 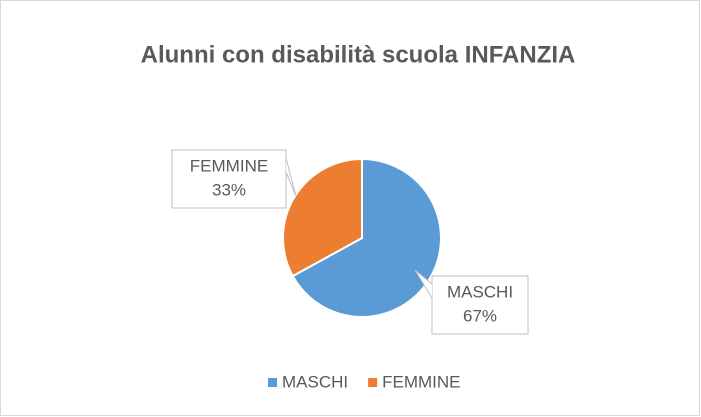 What do you see at coordinates (480, 315) in the screenshot?
I see `data-label-value: 67%` at bounding box center [480, 315].